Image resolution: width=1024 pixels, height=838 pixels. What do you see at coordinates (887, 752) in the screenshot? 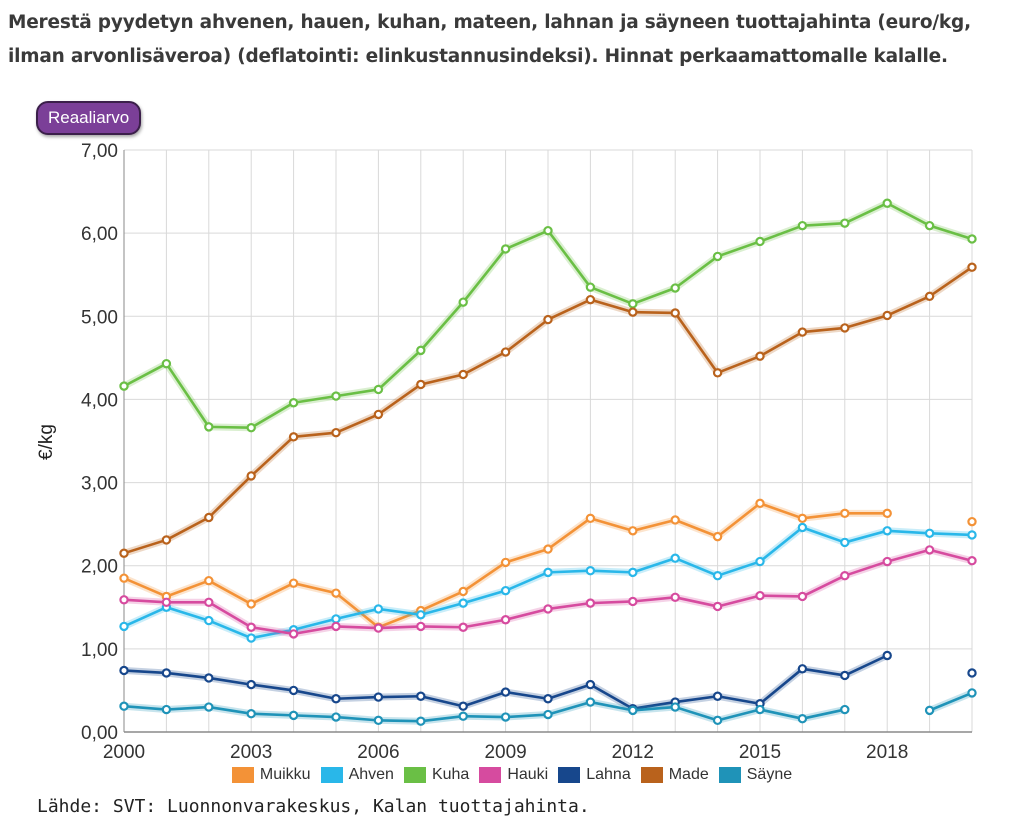
I see `x-tick-label: 2018` at bounding box center [887, 752].